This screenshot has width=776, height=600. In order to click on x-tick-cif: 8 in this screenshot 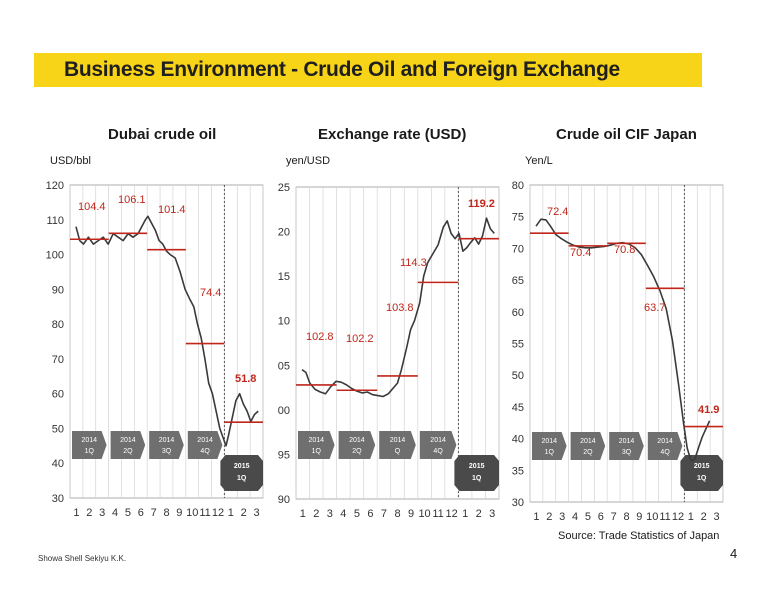, I will do `click(626, 517)`.